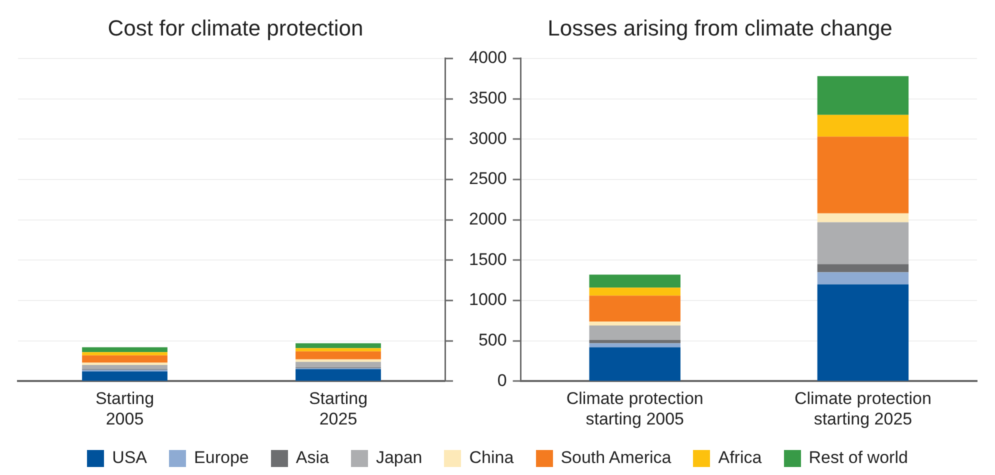  What do you see at coordinates (236, 27) in the screenshot?
I see `chart-title: Cost for climate protection` at bounding box center [236, 27].